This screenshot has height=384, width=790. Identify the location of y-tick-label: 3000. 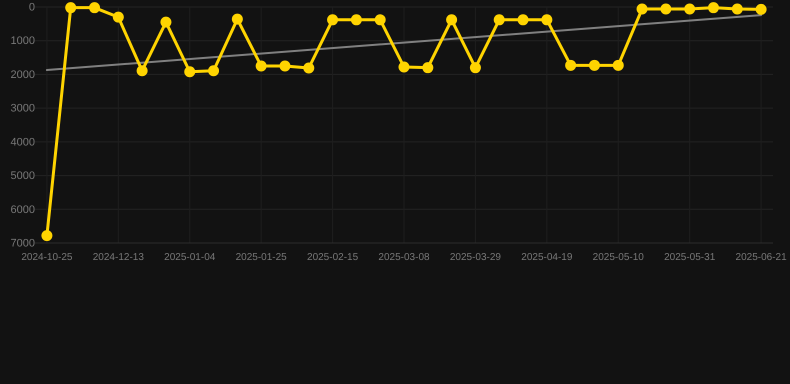
(22, 108).